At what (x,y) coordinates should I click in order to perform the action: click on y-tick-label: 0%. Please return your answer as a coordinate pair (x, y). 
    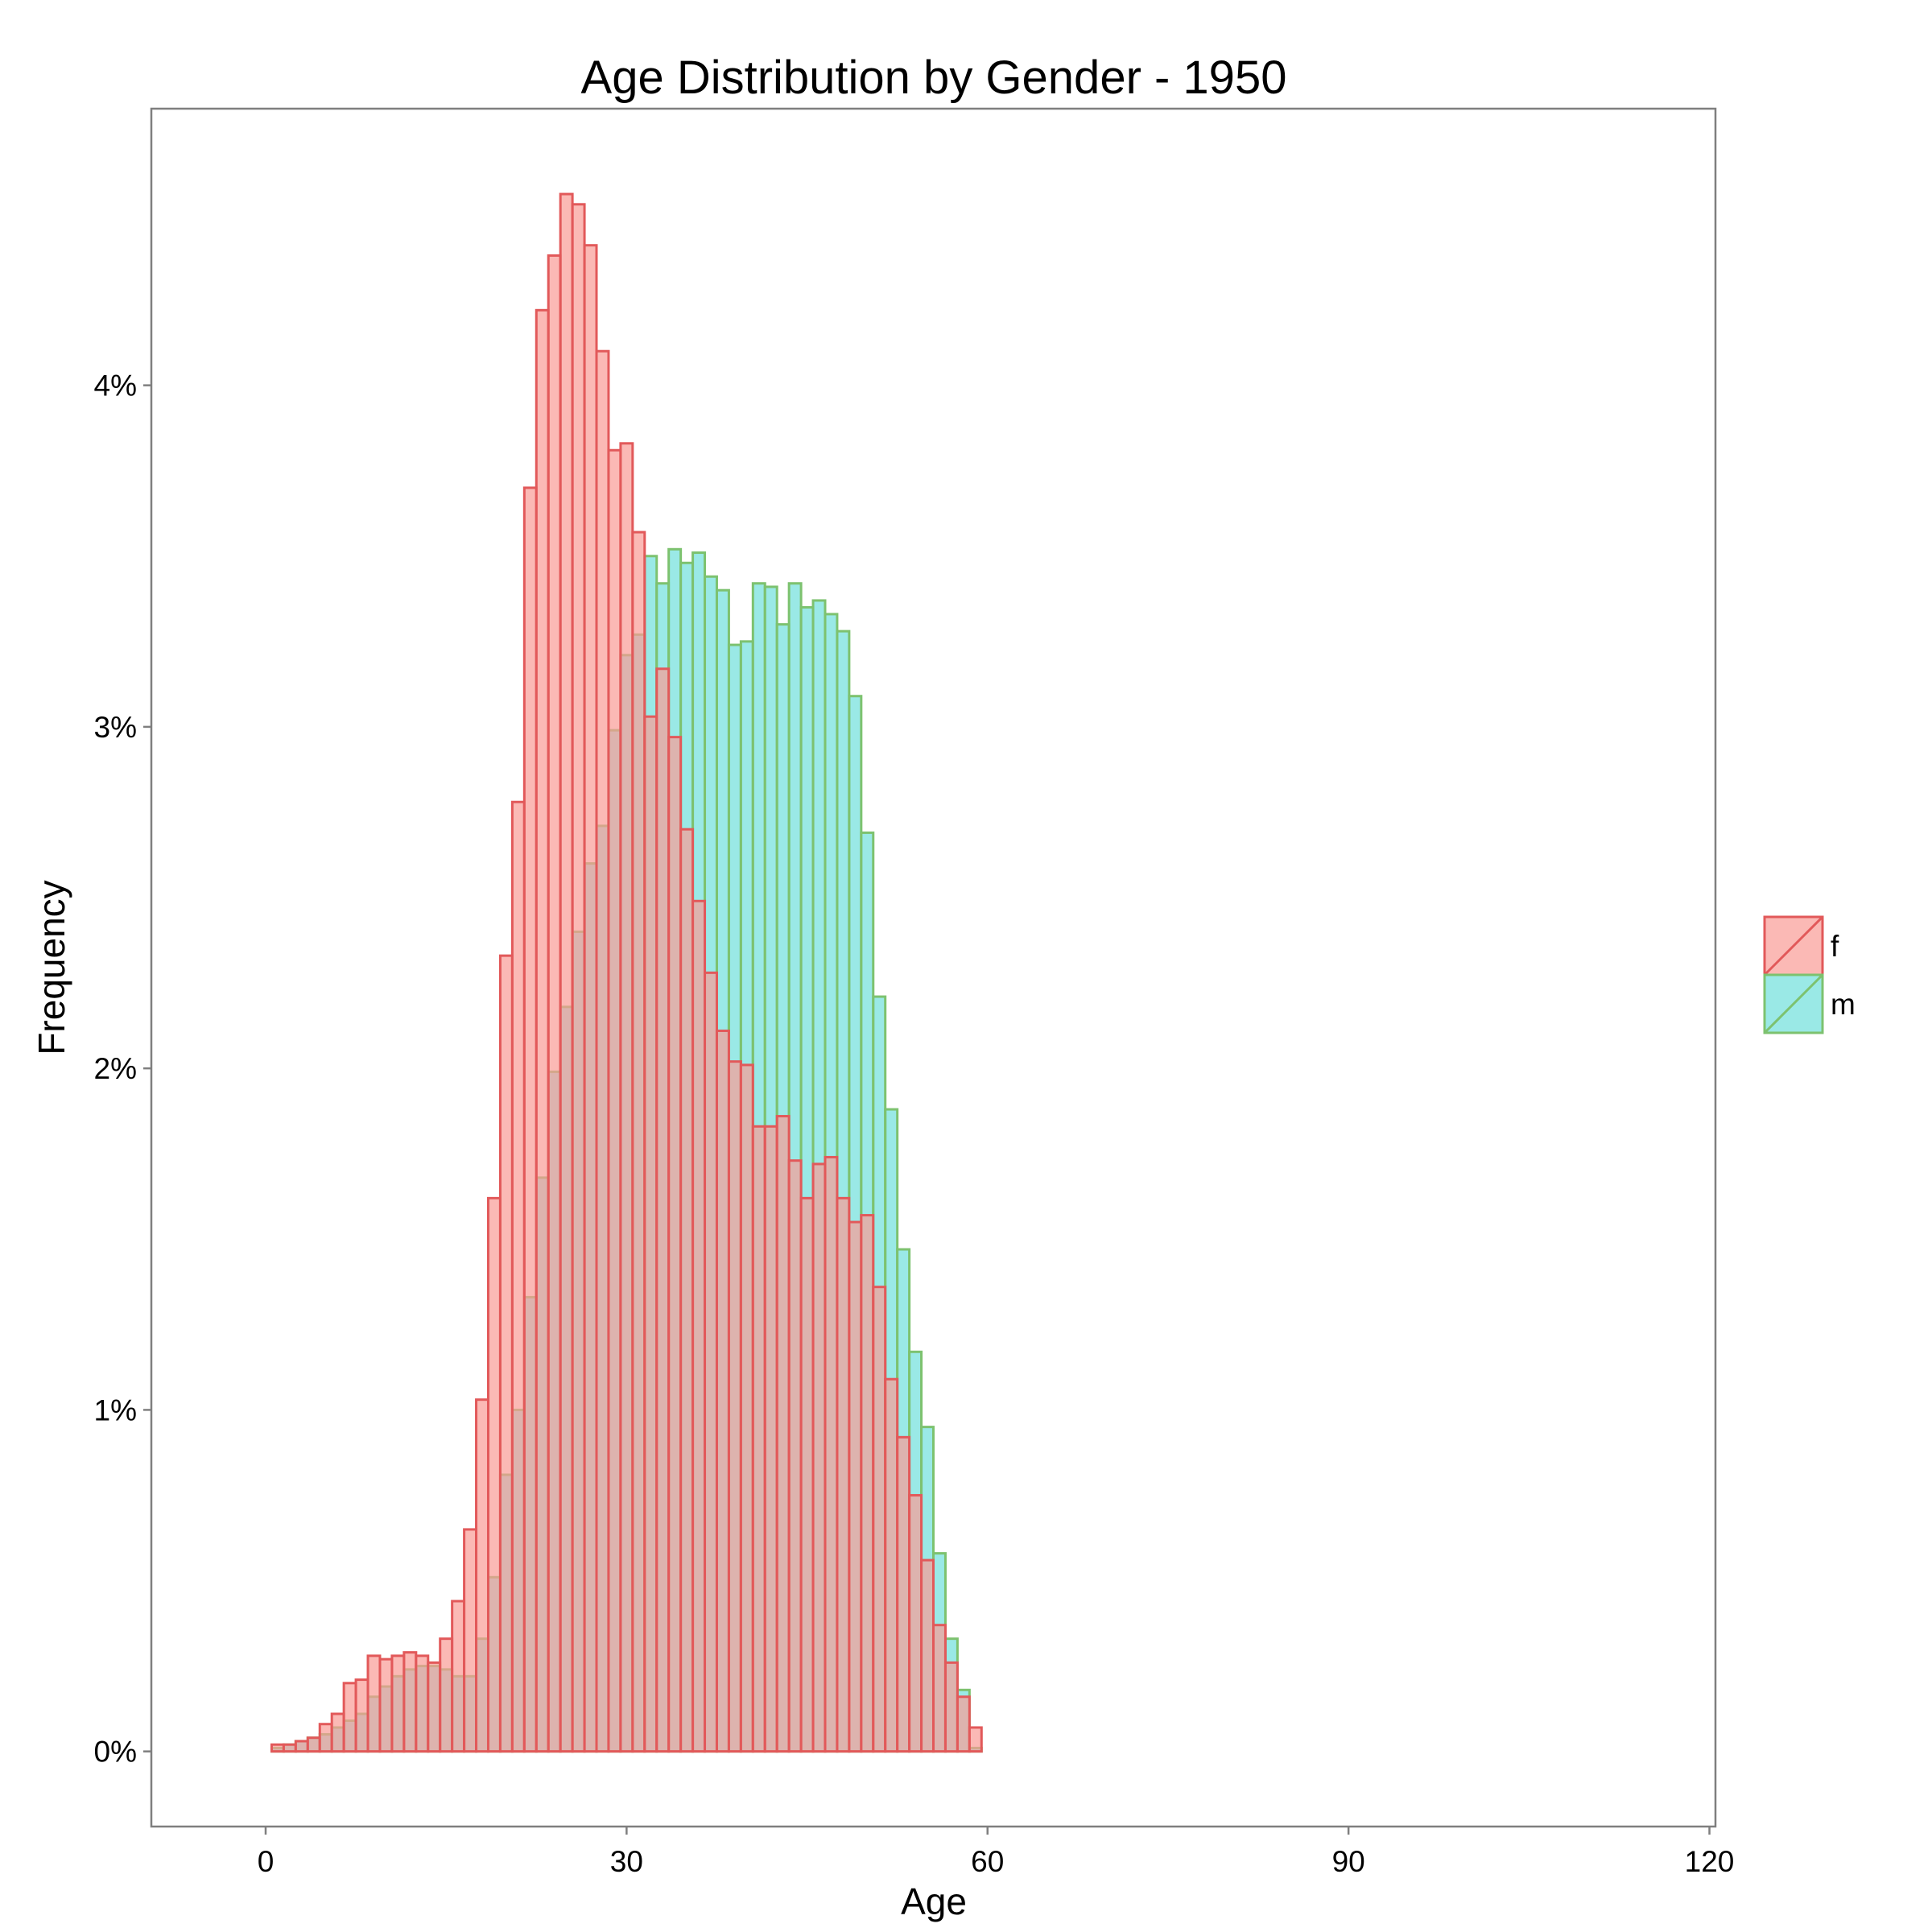
    Looking at the image, I should click on (116, 1752).